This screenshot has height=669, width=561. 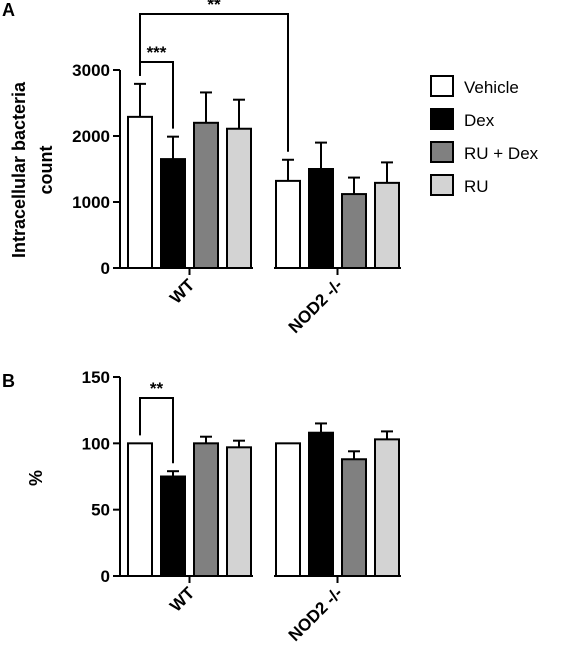 I want to click on significance-label: ***, so click(x=157, y=52).